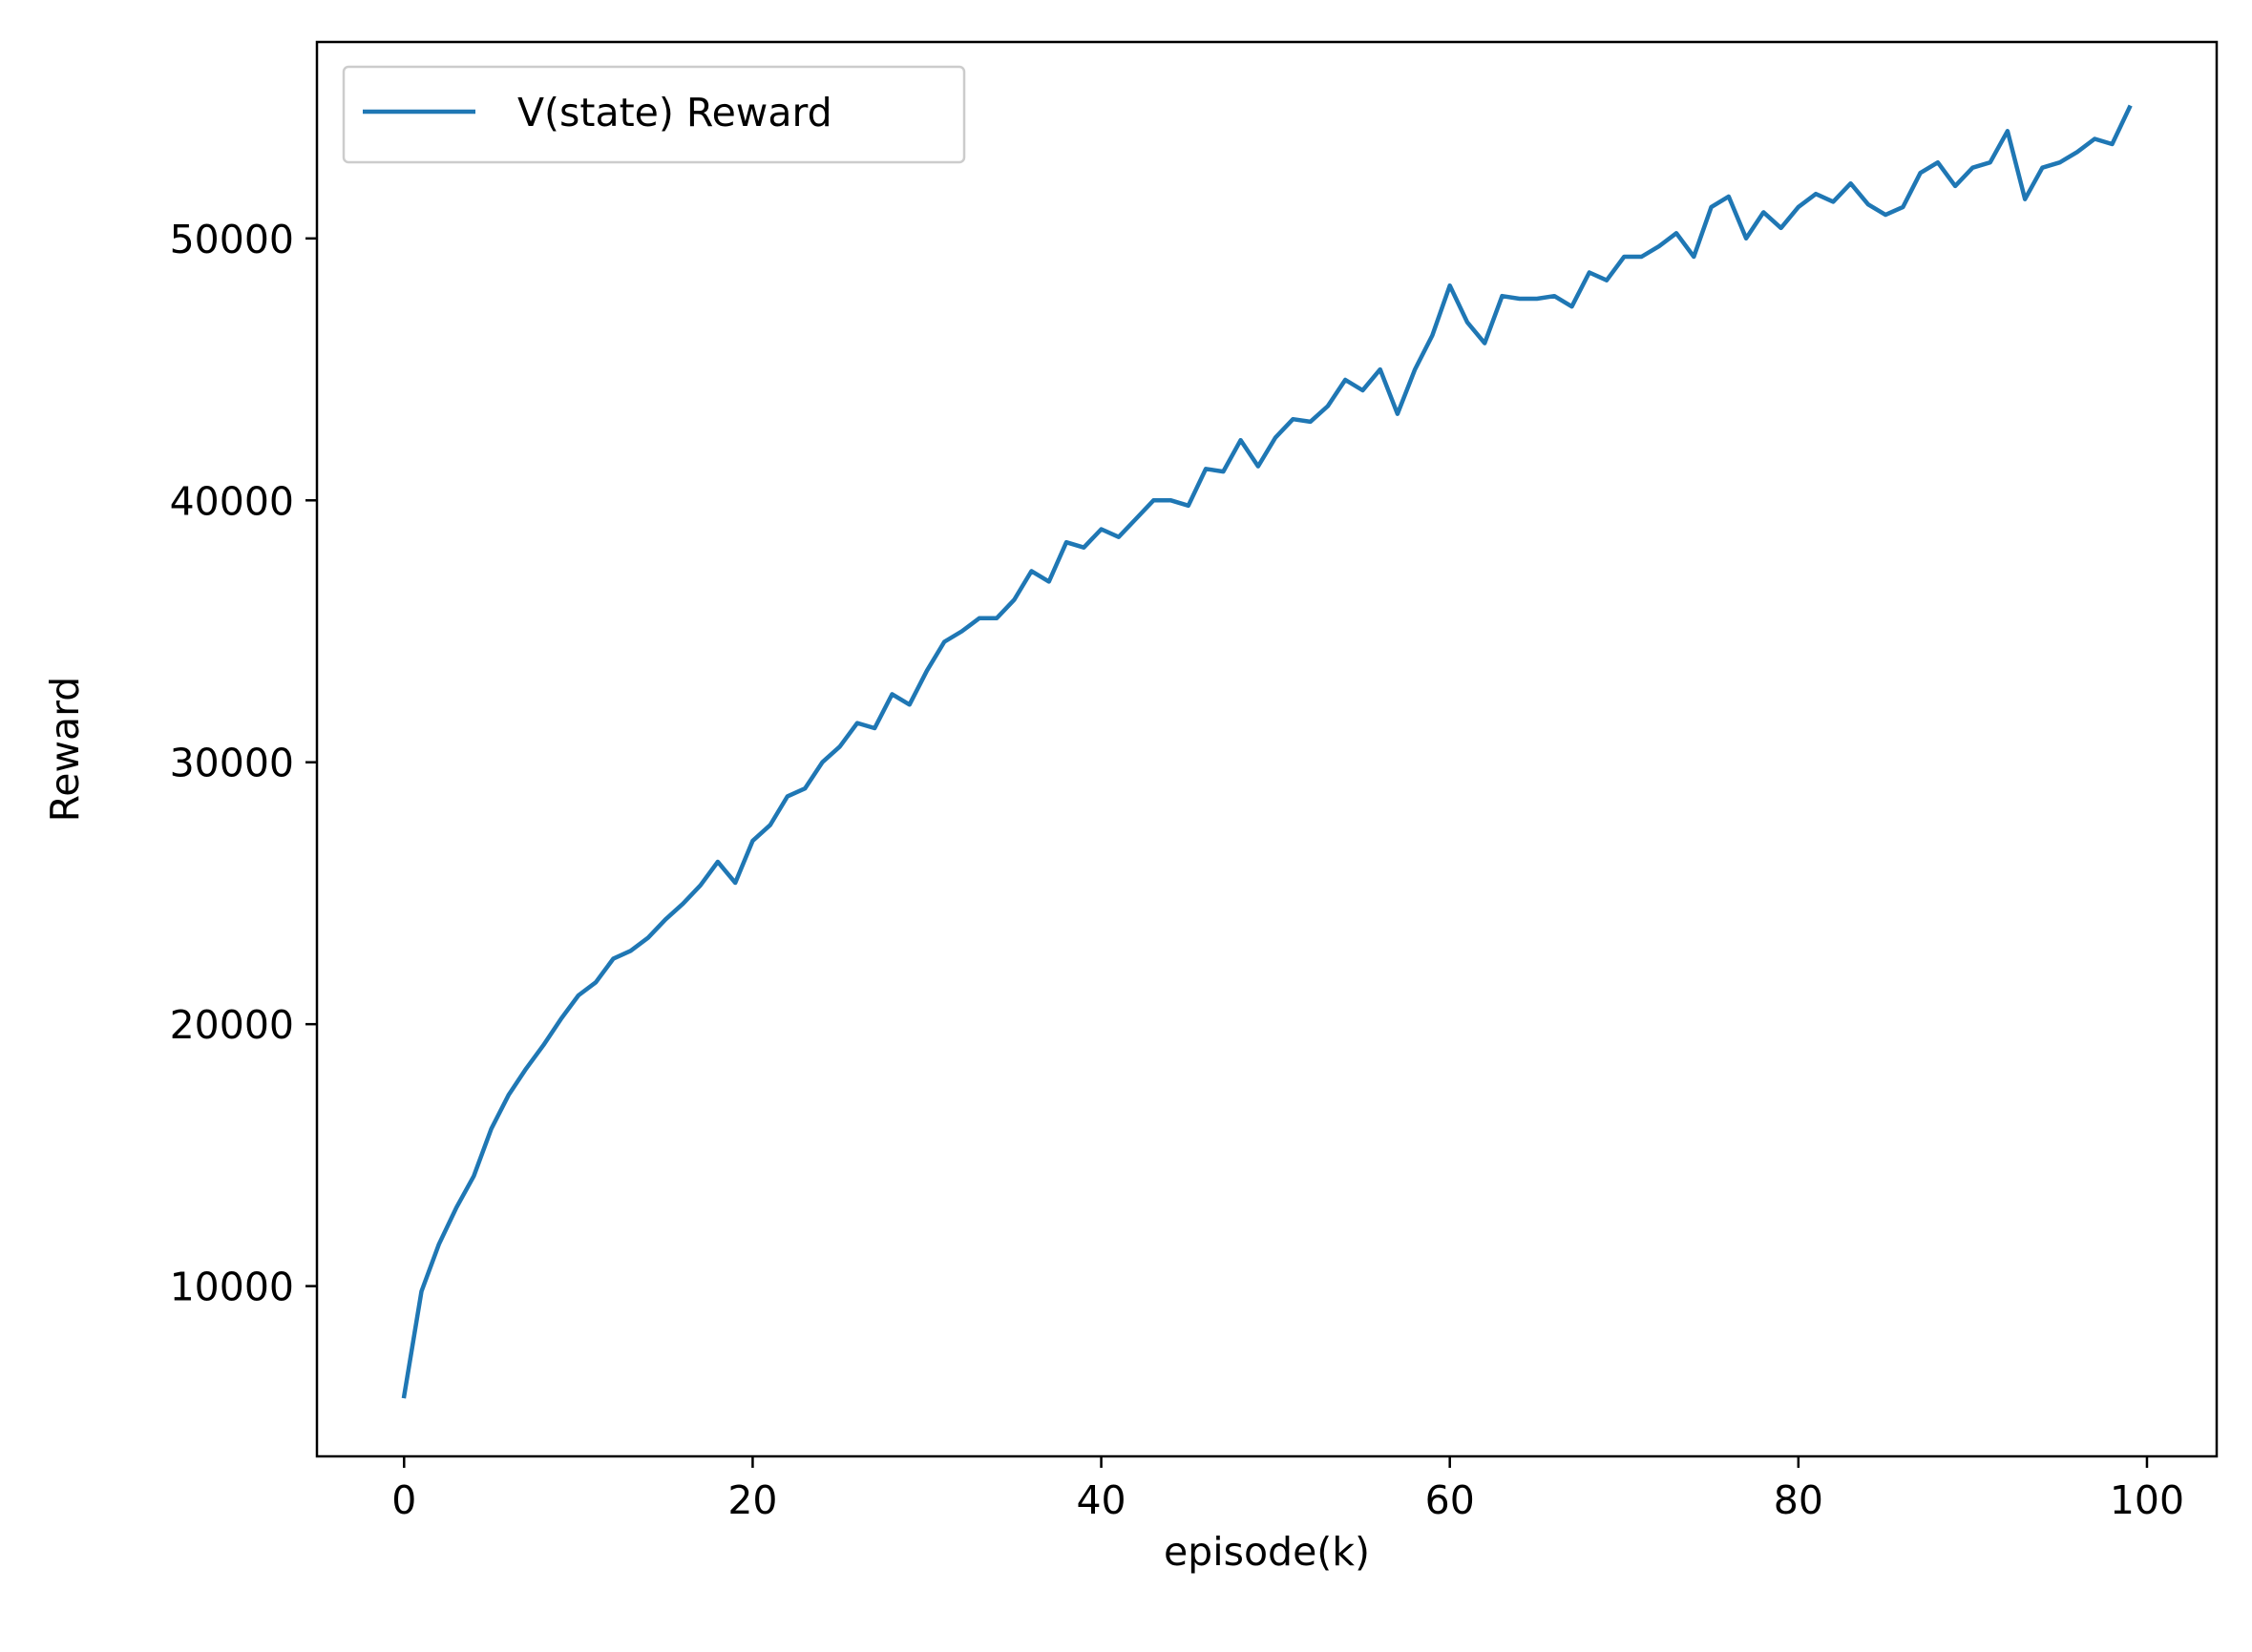 The height and width of the screenshot is (1652, 2252). What do you see at coordinates (232, 501) in the screenshot?
I see `y-tick-label: 40000` at bounding box center [232, 501].